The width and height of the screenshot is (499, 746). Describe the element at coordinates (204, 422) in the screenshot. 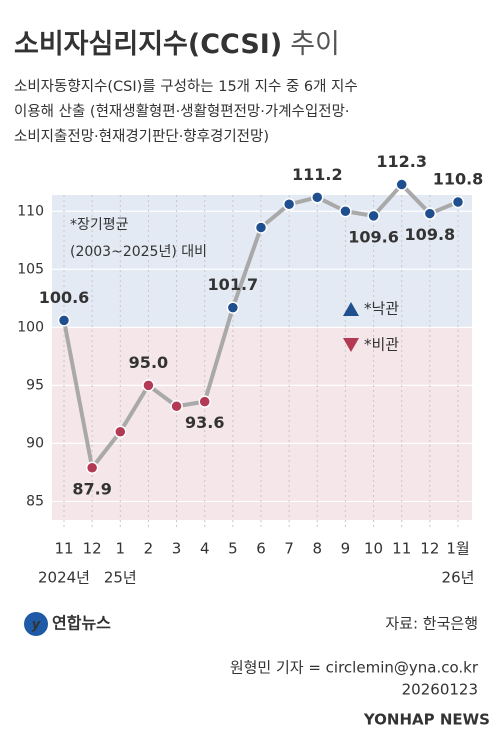

I see `value-label: 93.6` at that location.